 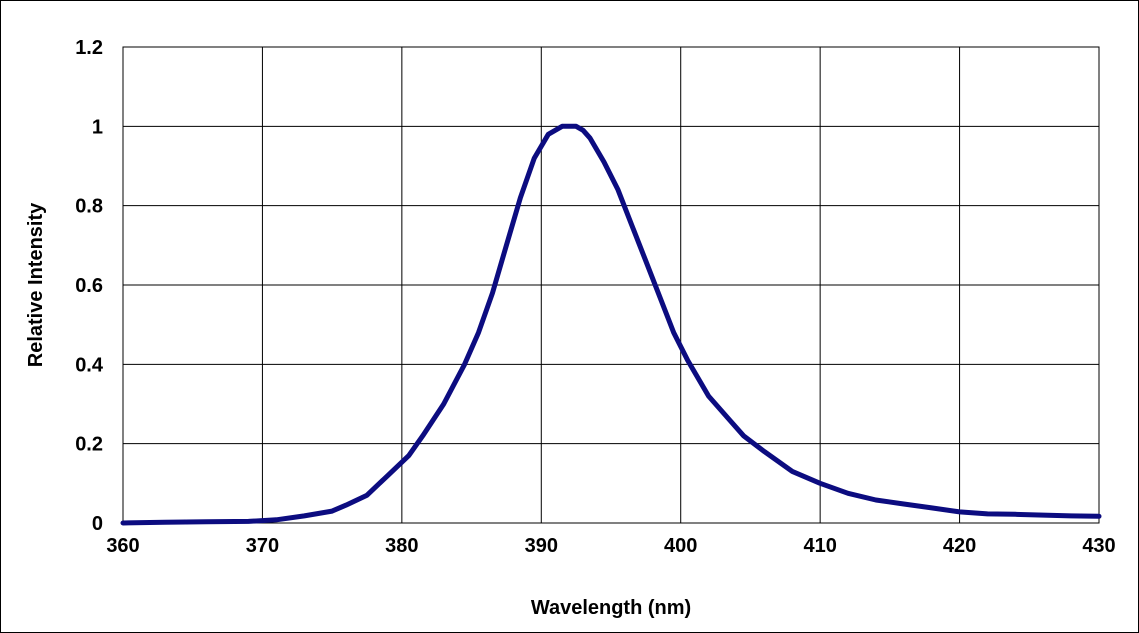 I want to click on y-axis-ticks: 0 0.2 0.4 0.6 0.8 1 1.2, so click(x=89, y=286).